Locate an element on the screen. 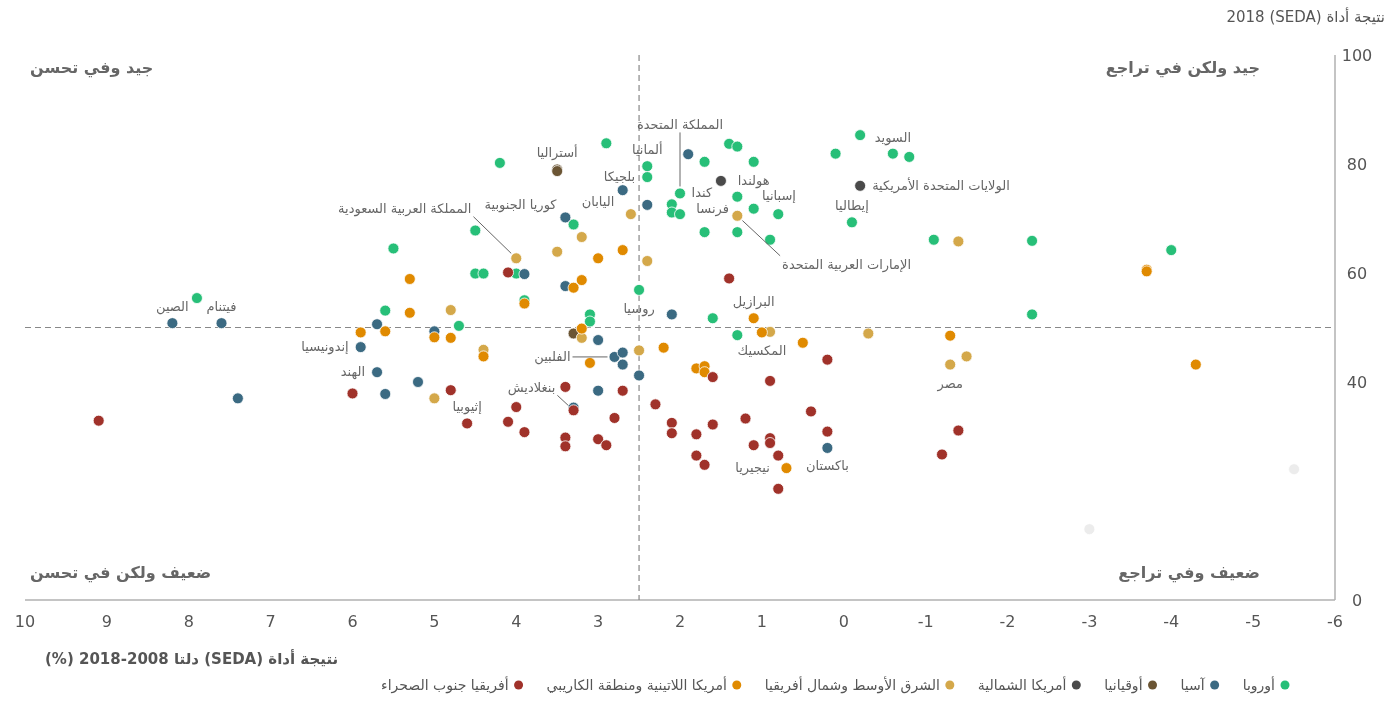 The image size is (1393, 707). x-tick-label: -5 is located at coordinates (1253, 621).